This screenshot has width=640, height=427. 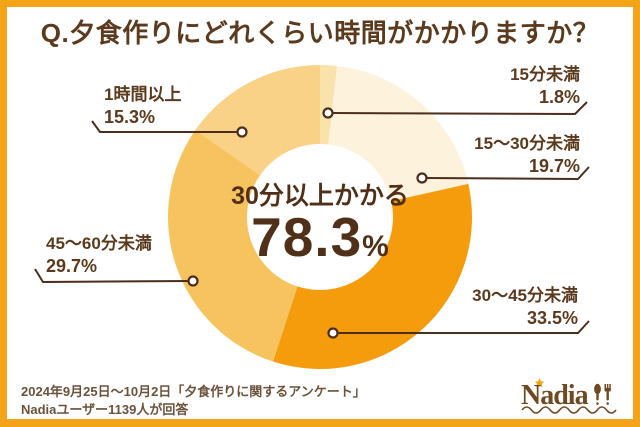 What do you see at coordinates (525, 295) in the screenshot?
I see `slice-label-title: 30〜45分未満` at bounding box center [525, 295].